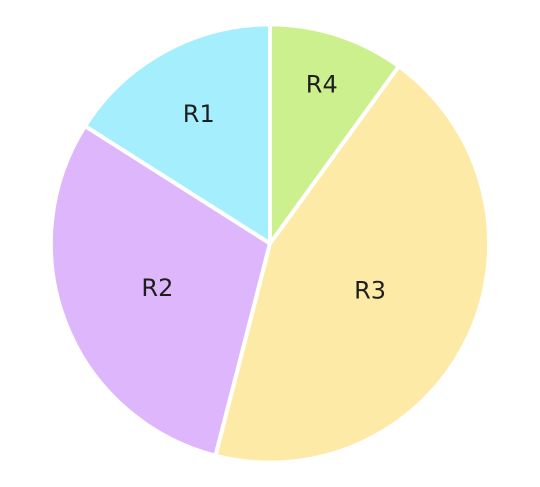 This screenshot has height=487, width=540. I want to click on slice-label: R4, so click(322, 84).